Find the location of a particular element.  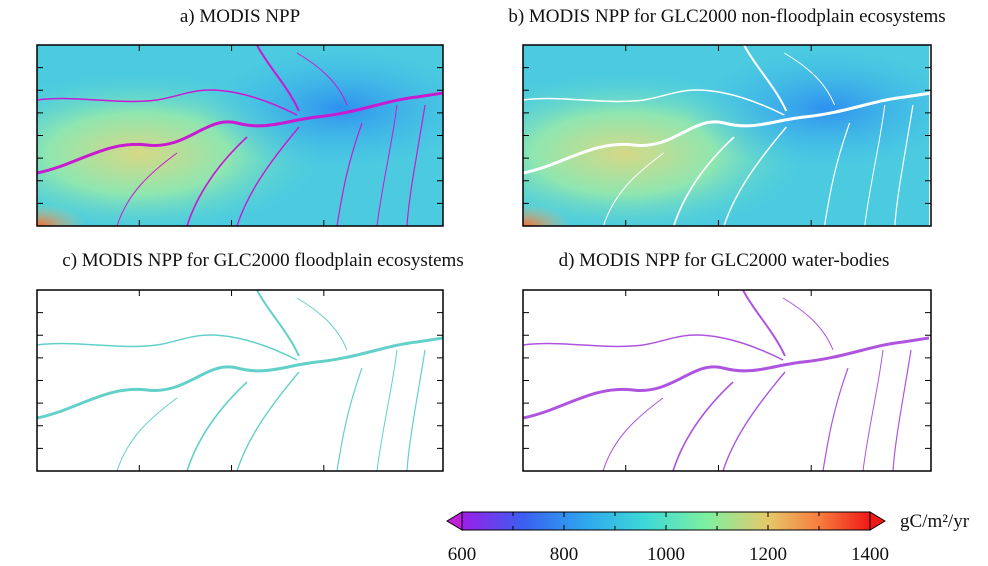

colorbar-tick-label: 1000 is located at coordinates (666, 554).